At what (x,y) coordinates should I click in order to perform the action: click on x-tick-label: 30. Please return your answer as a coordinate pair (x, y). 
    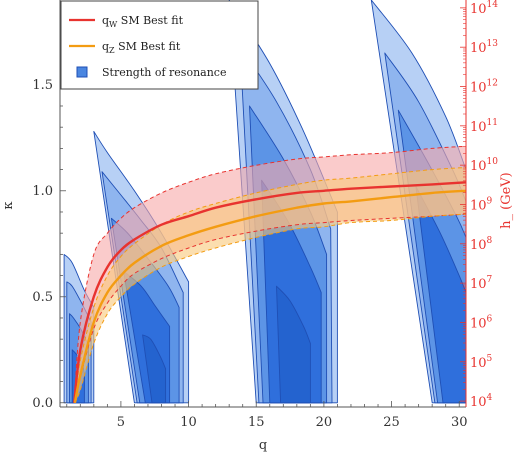
    Looking at the image, I should click on (459, 422).